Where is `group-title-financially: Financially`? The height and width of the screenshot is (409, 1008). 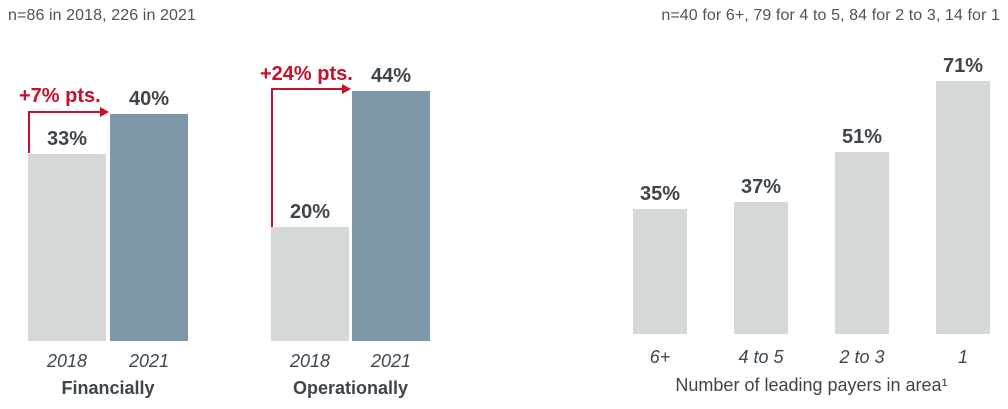
group-title-financially: Financially is located at coordinates (108, 388).